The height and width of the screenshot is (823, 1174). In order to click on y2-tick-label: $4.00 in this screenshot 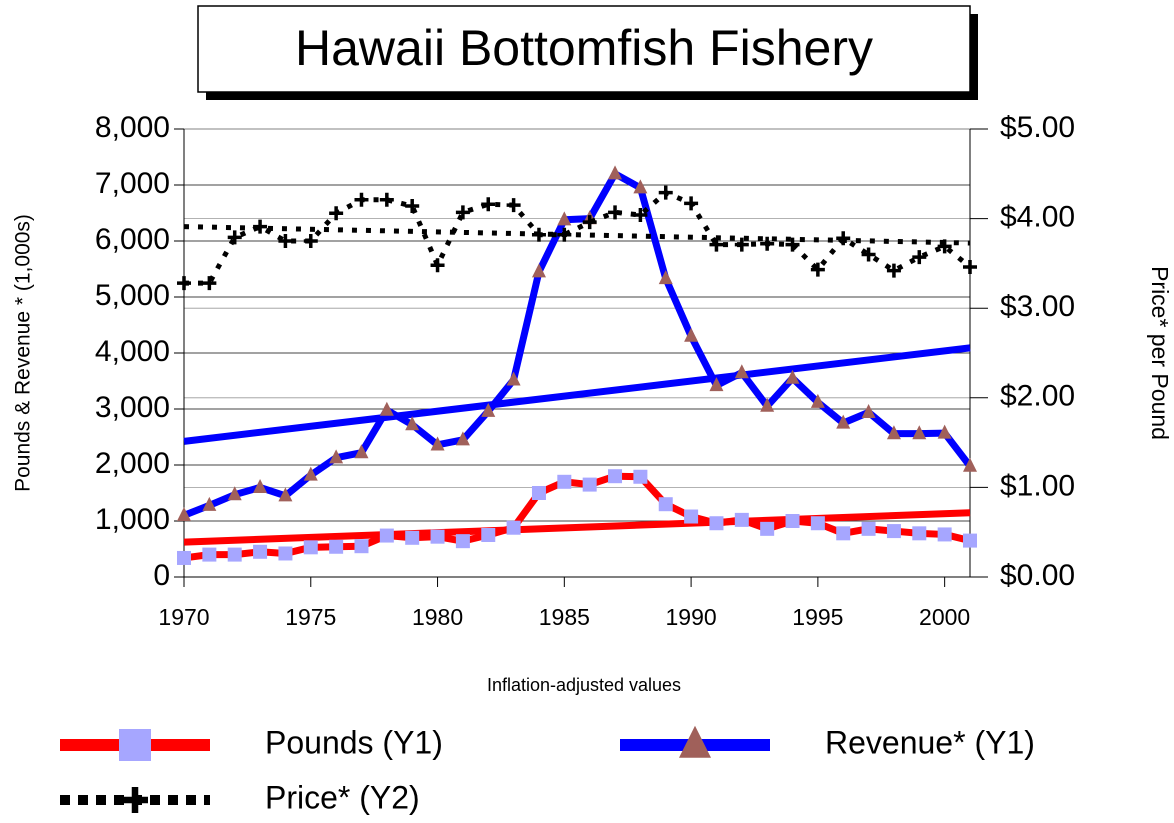, I will do `click(1037, 217)`.